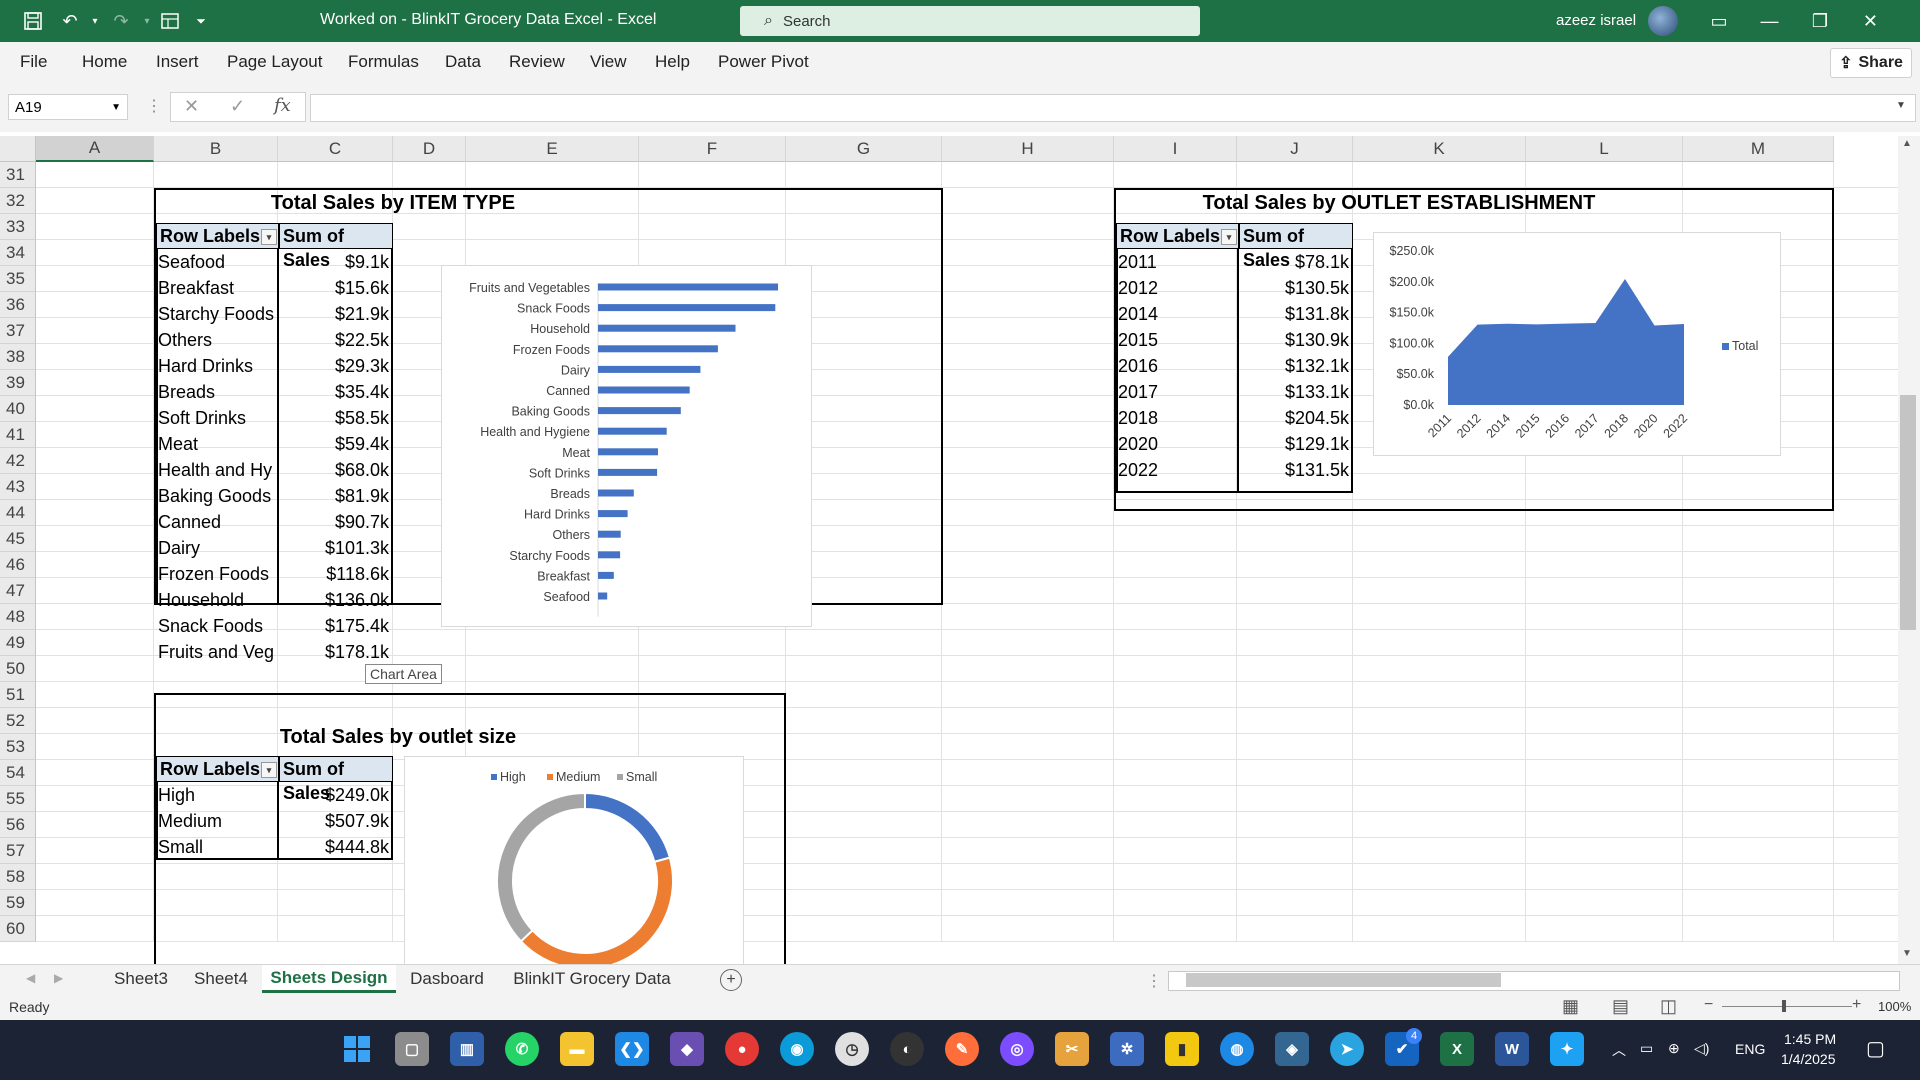 This screenshot has width=1920, height=1080. Describe the element at coordinates (357, 574) in the screenshot. I see `pivot-row-value: $118.6k` at that location.